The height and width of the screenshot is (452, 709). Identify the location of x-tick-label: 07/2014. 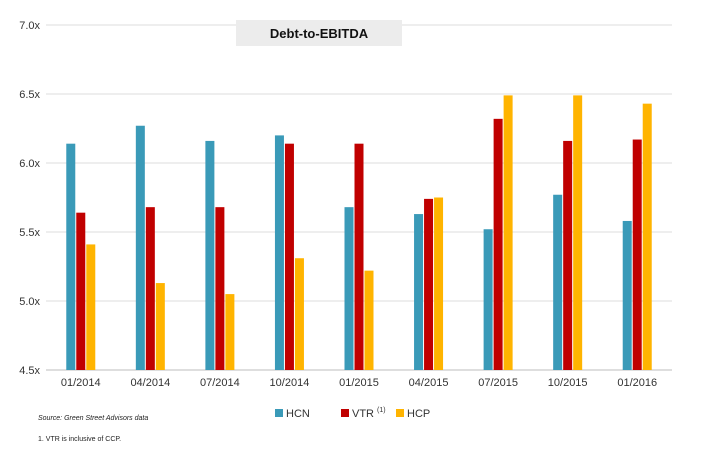
(220, 383).